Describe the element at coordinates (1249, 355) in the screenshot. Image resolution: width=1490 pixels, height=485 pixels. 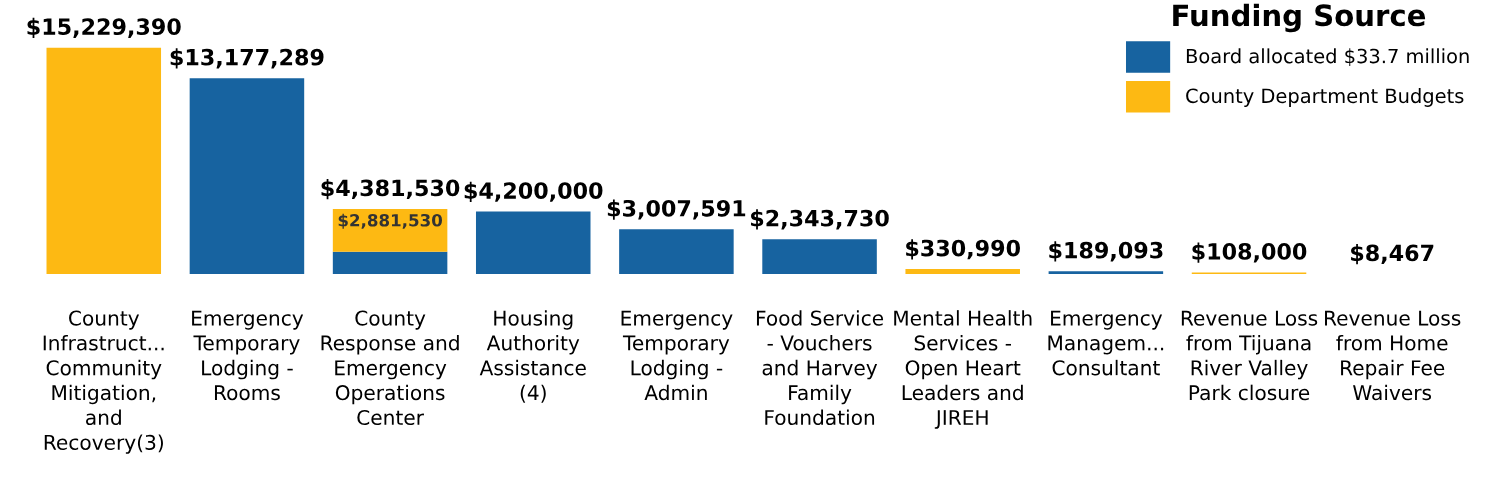
I see `x-tick-label: Revenue Loss from Tijuana River Valley Park closure` at that location.